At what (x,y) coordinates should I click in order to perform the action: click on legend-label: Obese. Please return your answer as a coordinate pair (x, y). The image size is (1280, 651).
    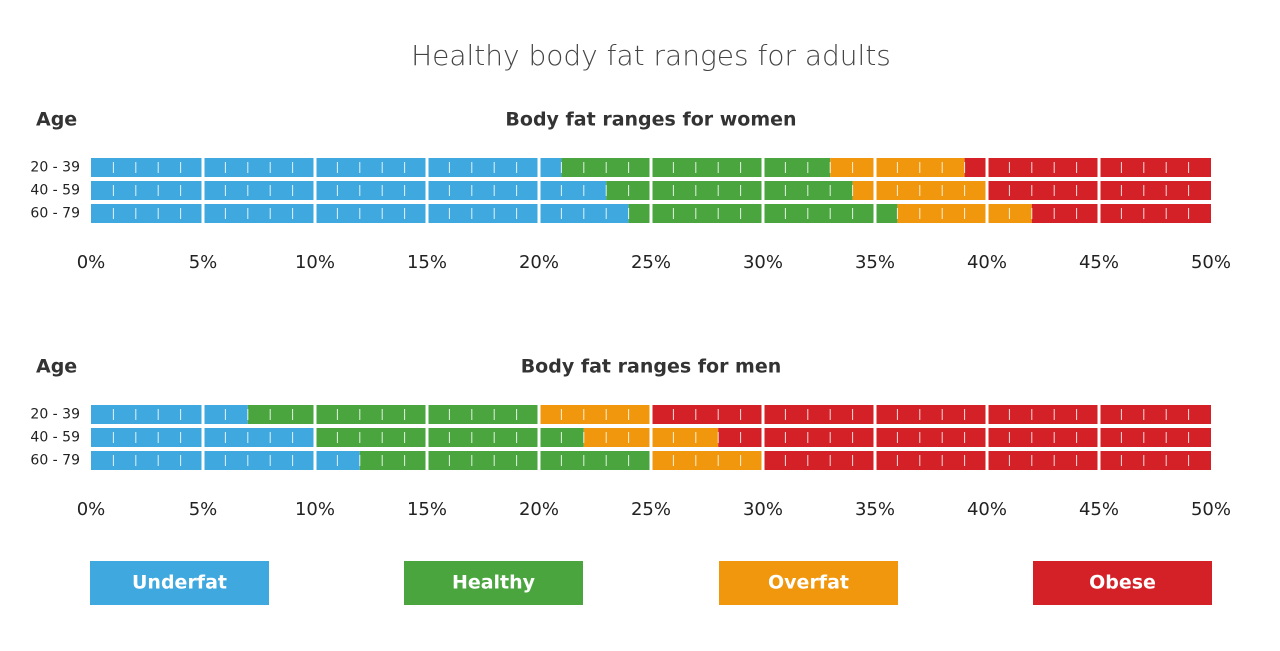
    Looking at the image, I should click on (1122, 583).